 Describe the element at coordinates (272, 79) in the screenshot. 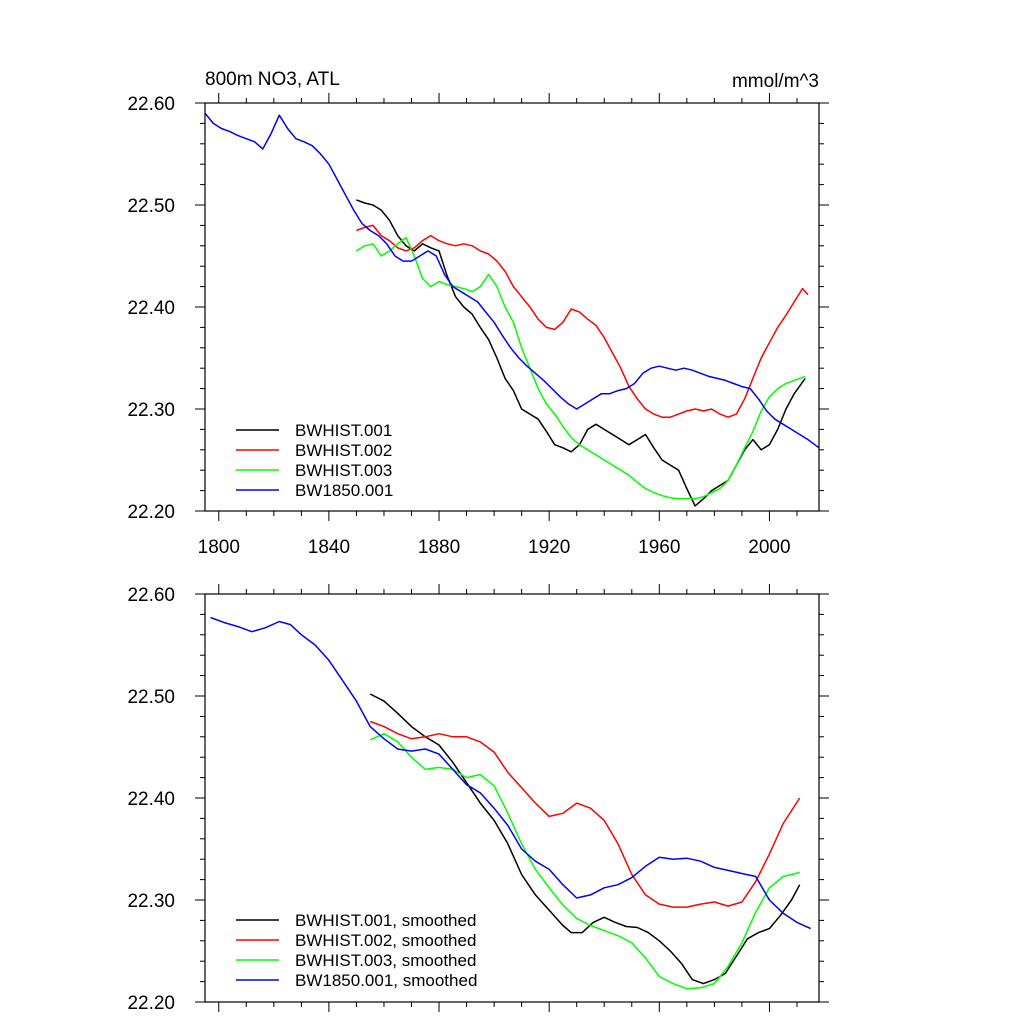

I see `chart-title: 800m NO3, ATL` at that location.